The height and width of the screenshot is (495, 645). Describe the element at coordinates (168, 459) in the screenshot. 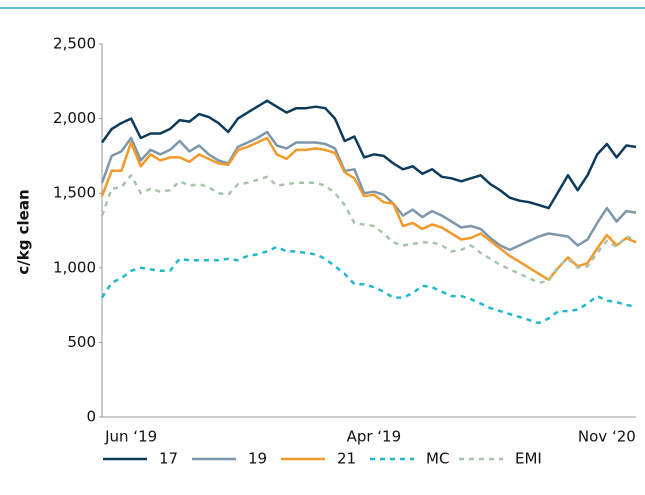

I see `legend-label: 17` at that location.